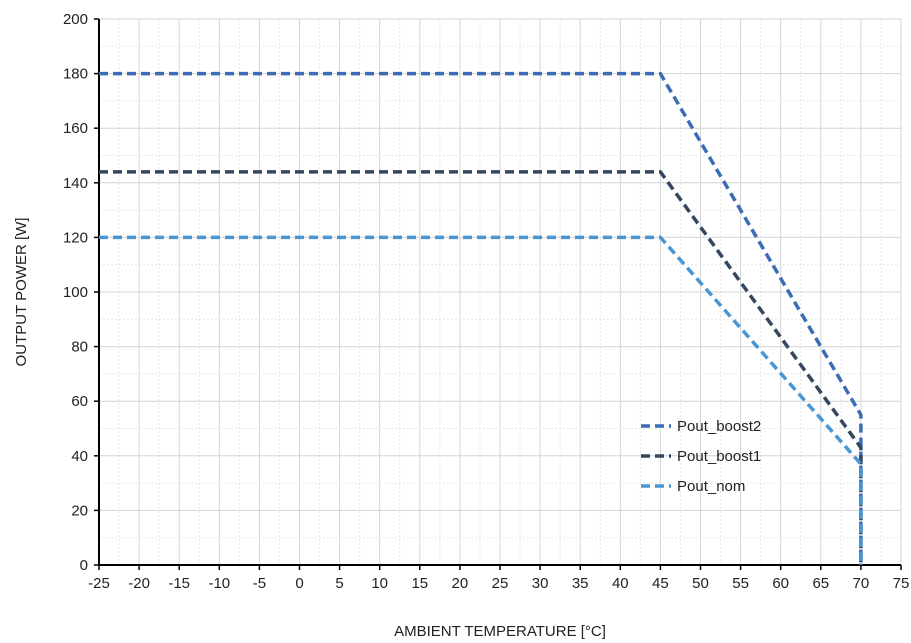 Image resolution: width=911 pixels, height=643 pixels. I want to click on x-tick-label: -15, so click(179, 583).